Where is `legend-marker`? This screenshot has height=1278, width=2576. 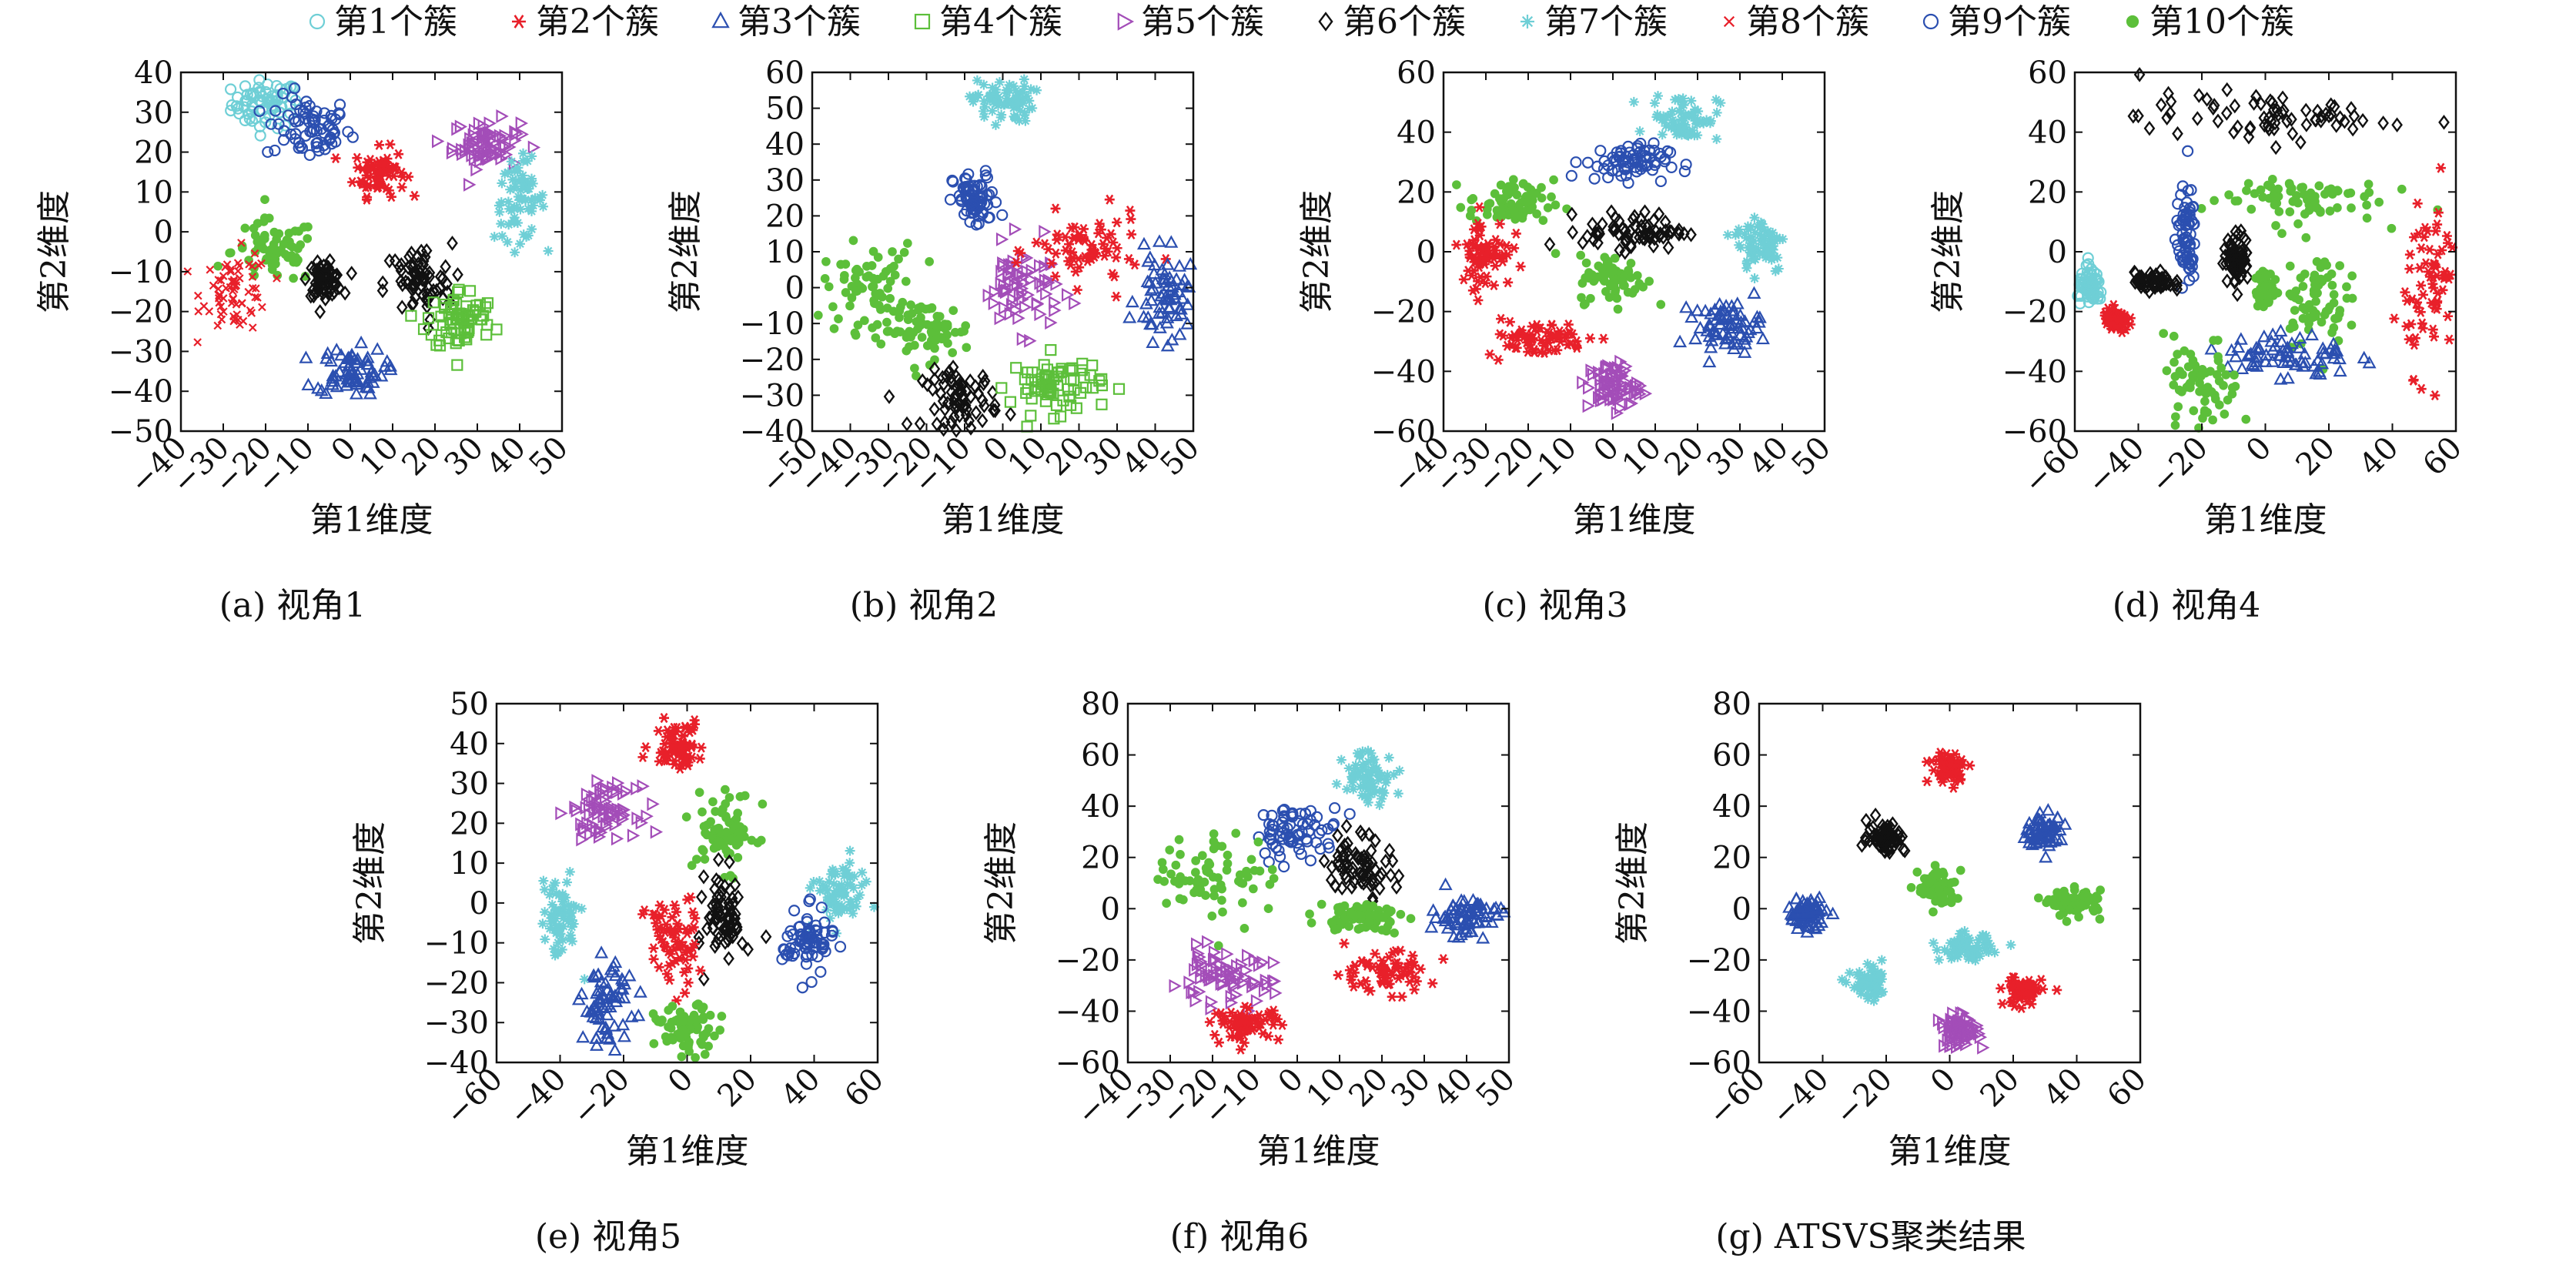
legend-marker is located at coordinates (1126, 22).